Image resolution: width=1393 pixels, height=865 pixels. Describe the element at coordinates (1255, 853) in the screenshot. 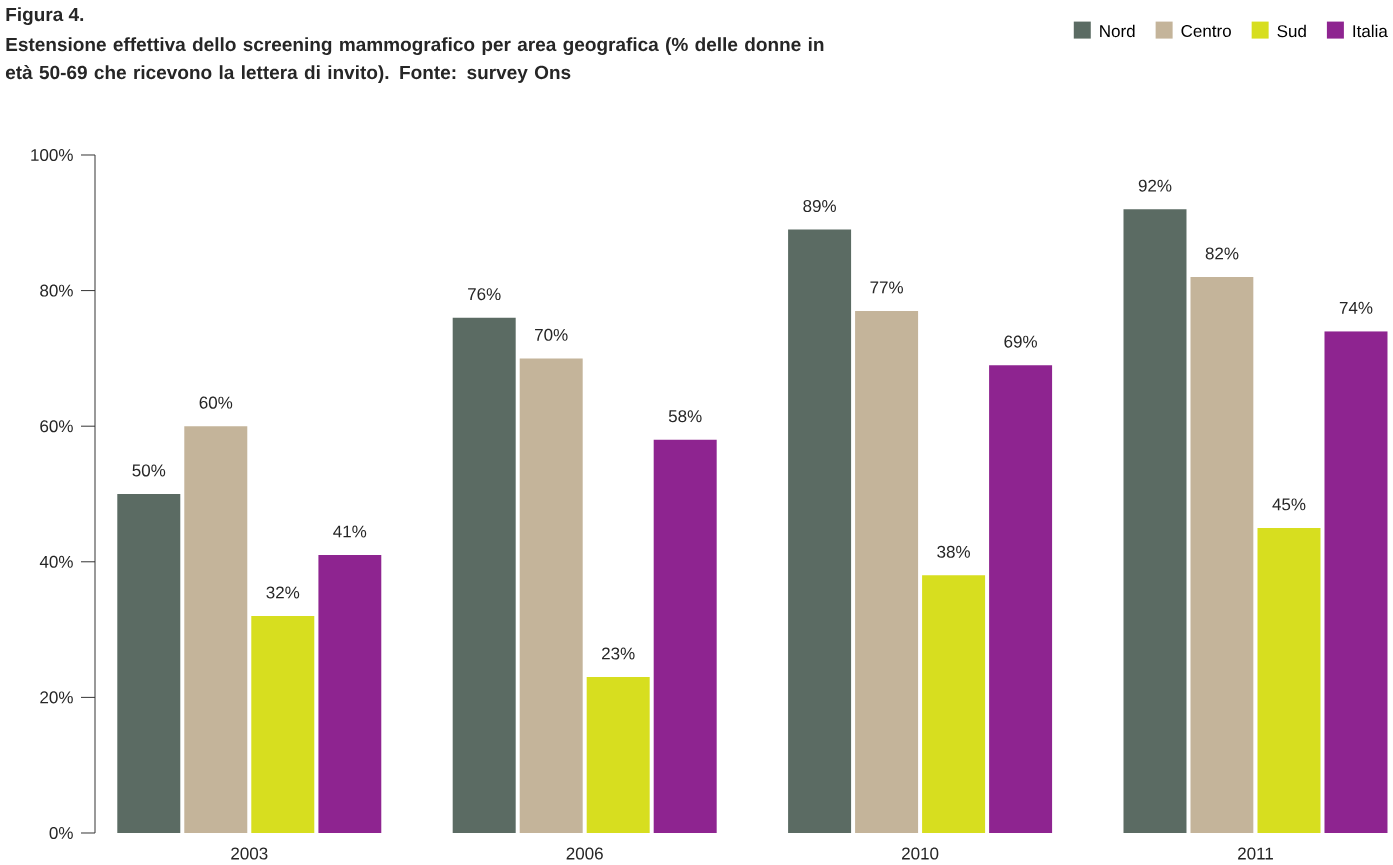

I see `x-tick-label: 2011` at that location.